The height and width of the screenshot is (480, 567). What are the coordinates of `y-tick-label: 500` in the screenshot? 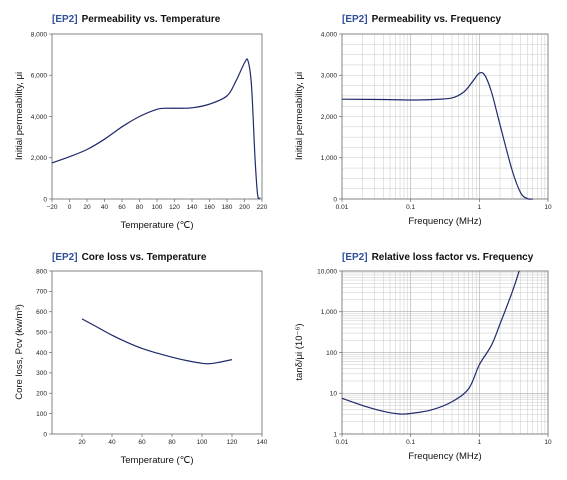 It's located at (41, 332).